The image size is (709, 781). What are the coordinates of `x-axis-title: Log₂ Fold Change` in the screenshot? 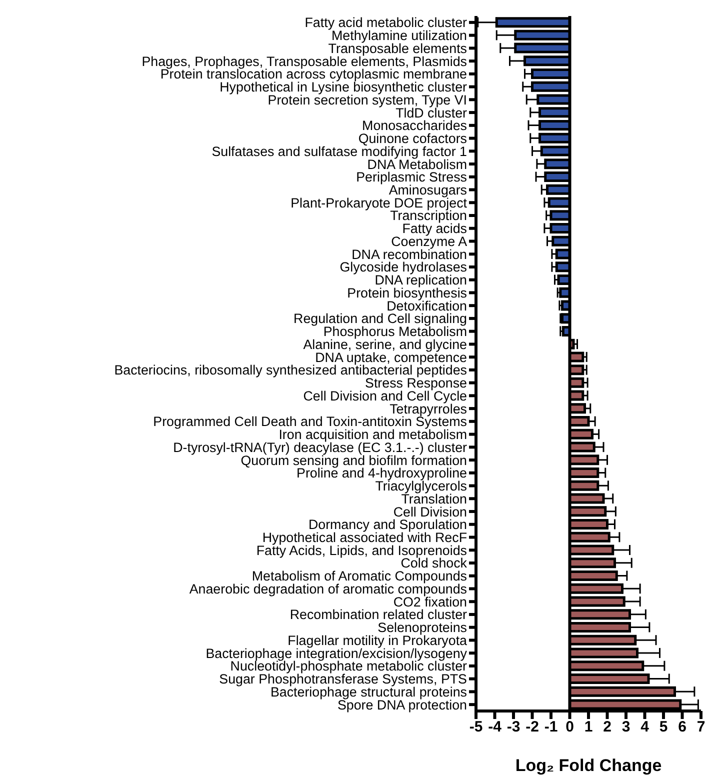 It's located at (588, 765).